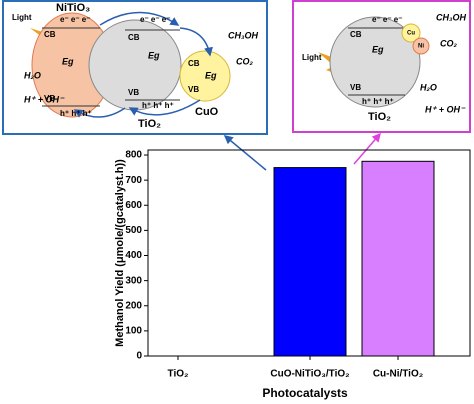 Image resolution: width=474 pixels, height=404 pixels. Describe the element at coordinates (133, 280) in the screenshot. I see `y-tick-label: 300` at that location.